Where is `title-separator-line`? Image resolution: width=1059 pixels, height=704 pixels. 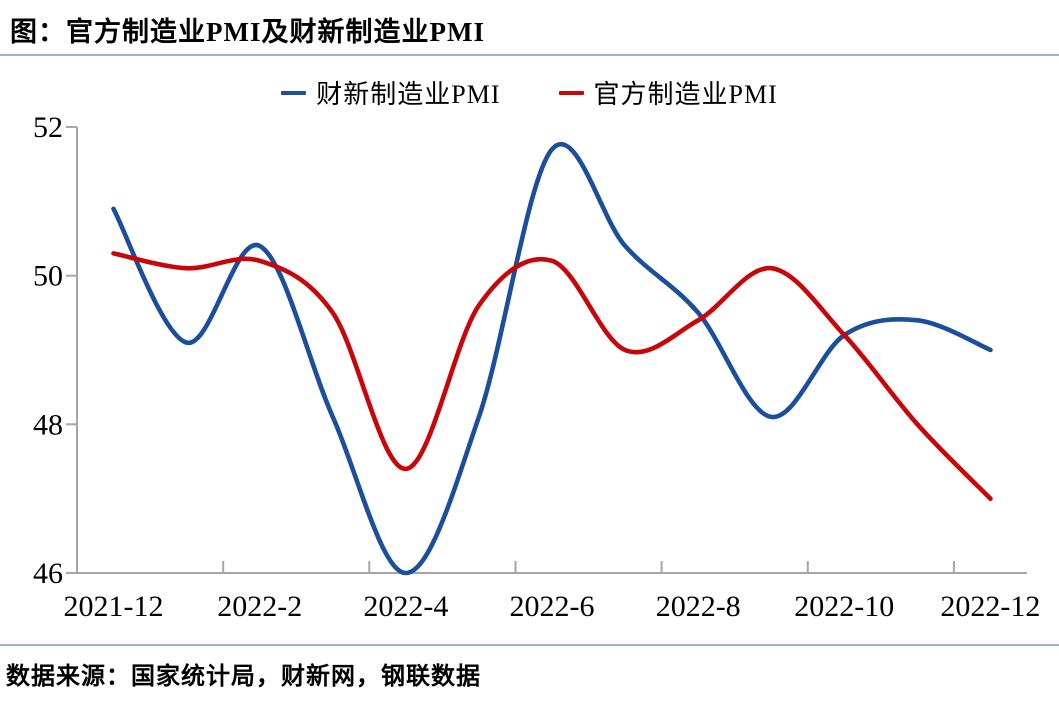
title-separator-line is located at coordinates (529, 55).